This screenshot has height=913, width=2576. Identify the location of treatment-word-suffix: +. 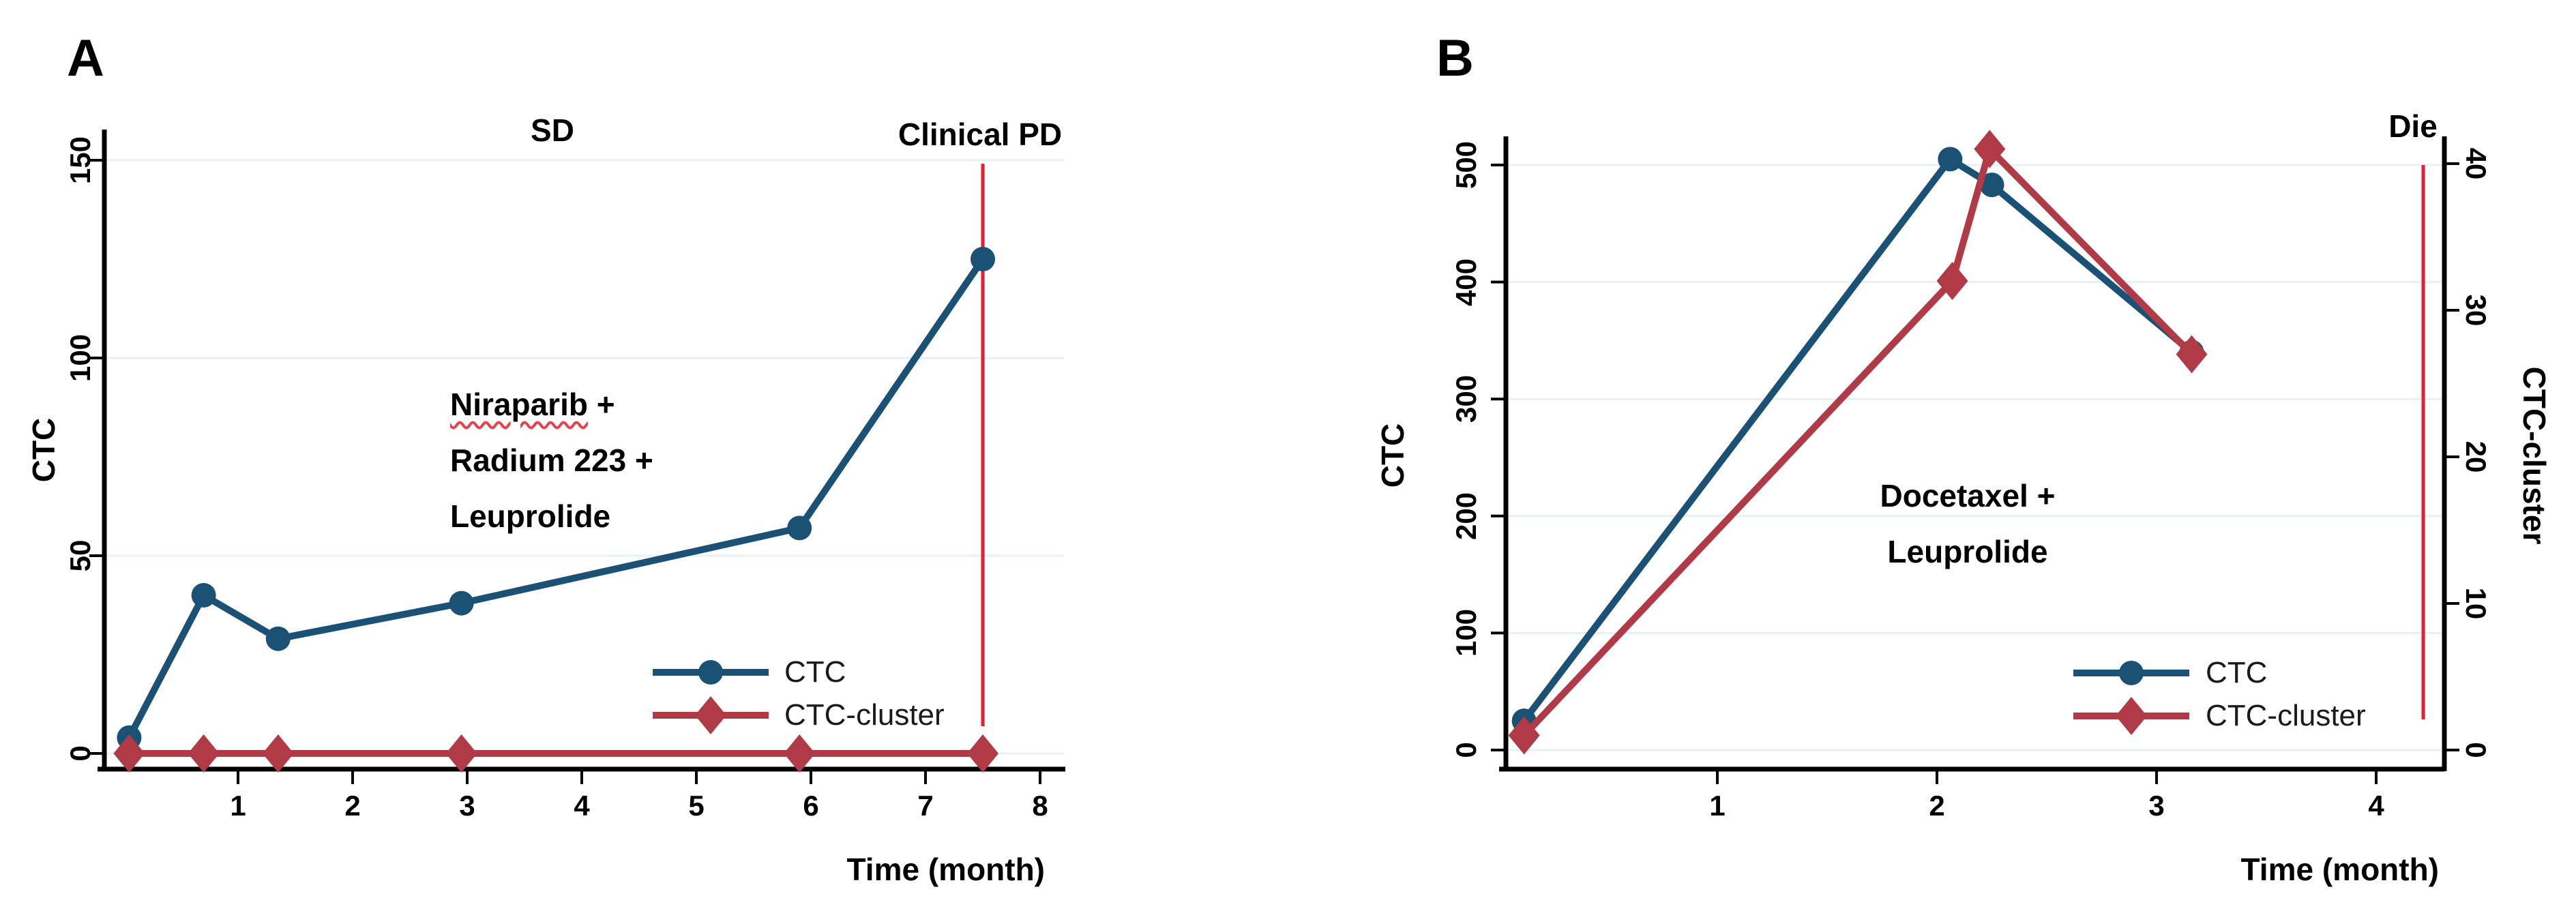
(601, 404).